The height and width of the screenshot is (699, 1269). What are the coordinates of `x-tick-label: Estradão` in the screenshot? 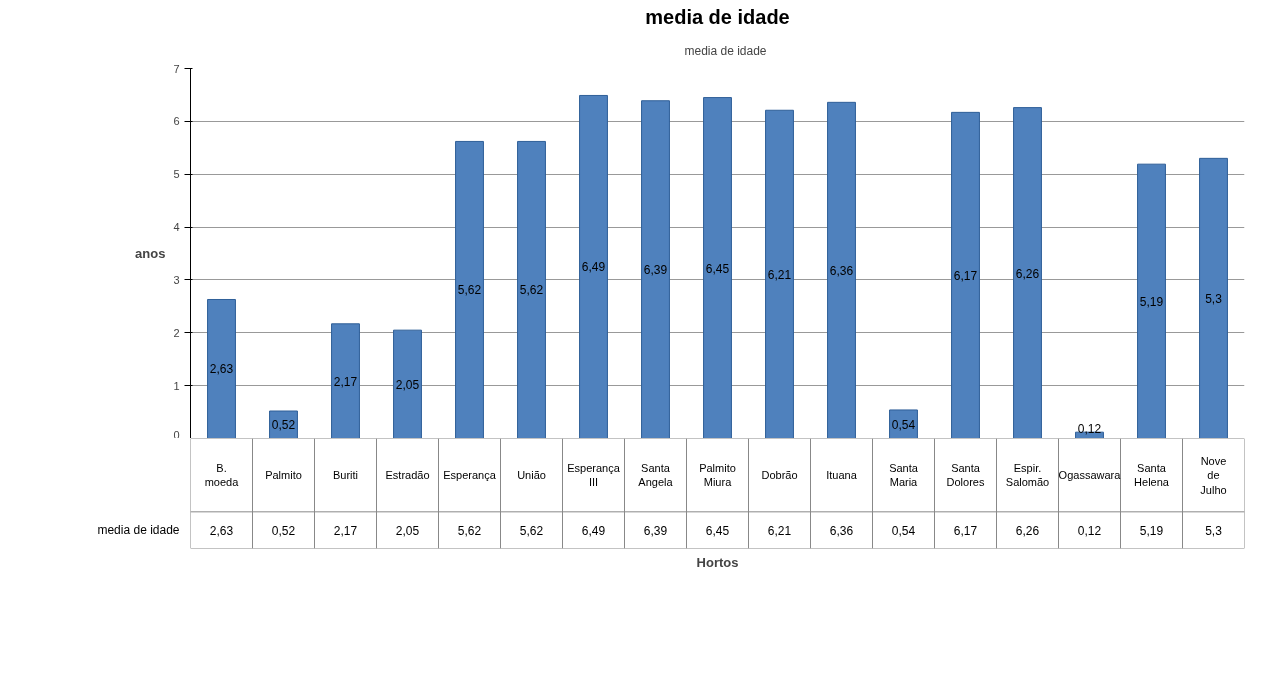 It's located at (407, 475).